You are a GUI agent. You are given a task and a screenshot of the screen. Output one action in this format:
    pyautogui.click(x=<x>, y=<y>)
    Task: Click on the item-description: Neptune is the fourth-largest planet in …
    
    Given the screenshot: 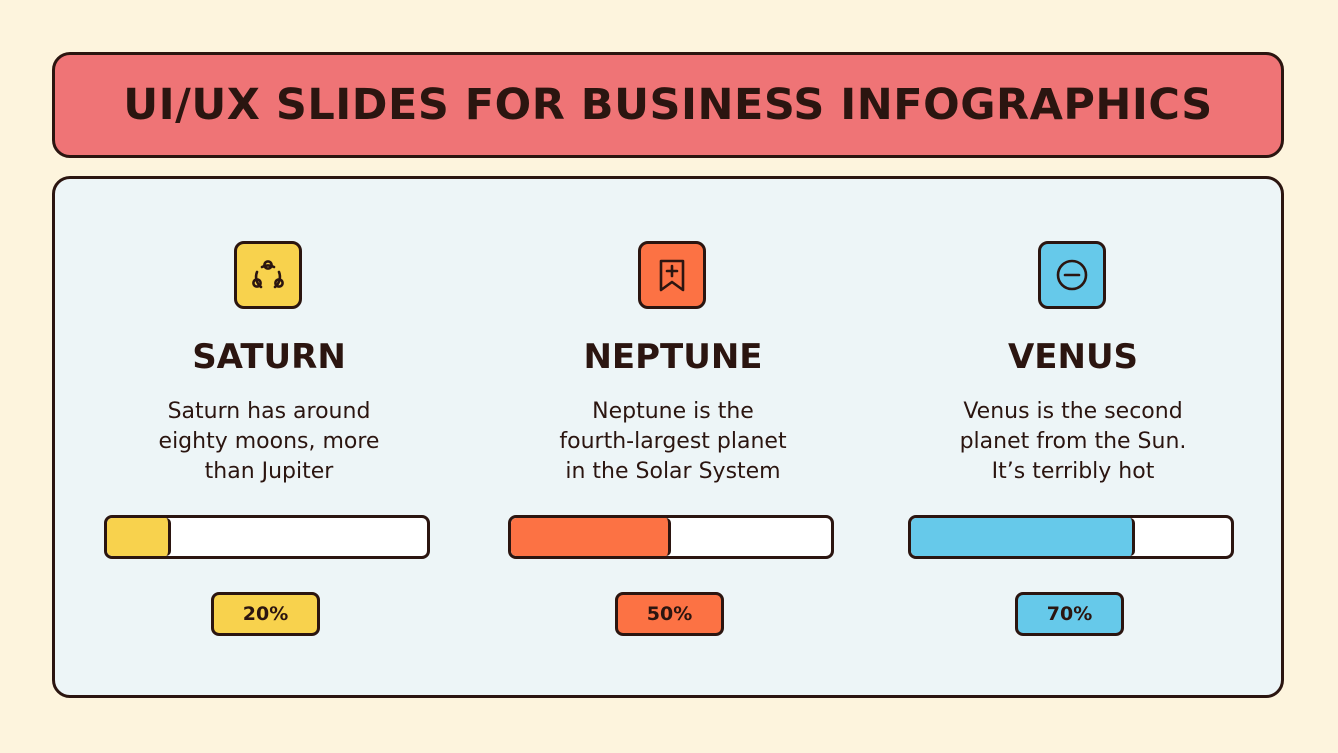 What is the action you would take?
    pyautogui.click(x=673, y=441)
    